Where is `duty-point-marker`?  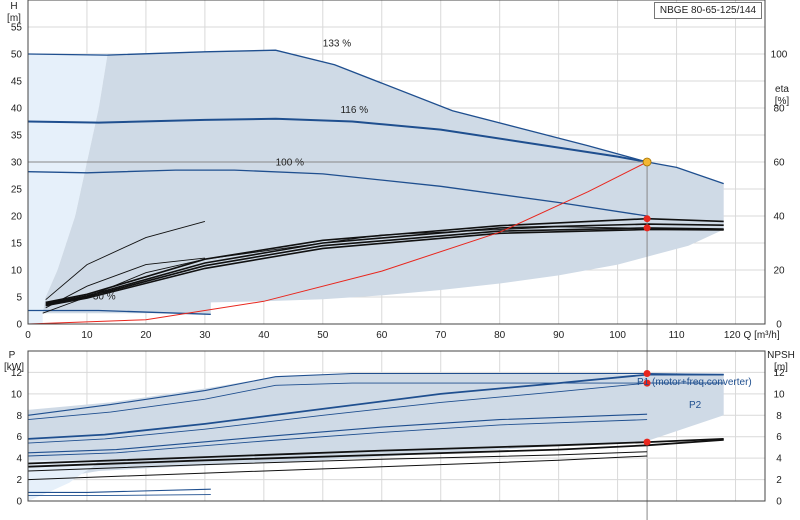
duty-point-marker is located at coordinates (647, 162).